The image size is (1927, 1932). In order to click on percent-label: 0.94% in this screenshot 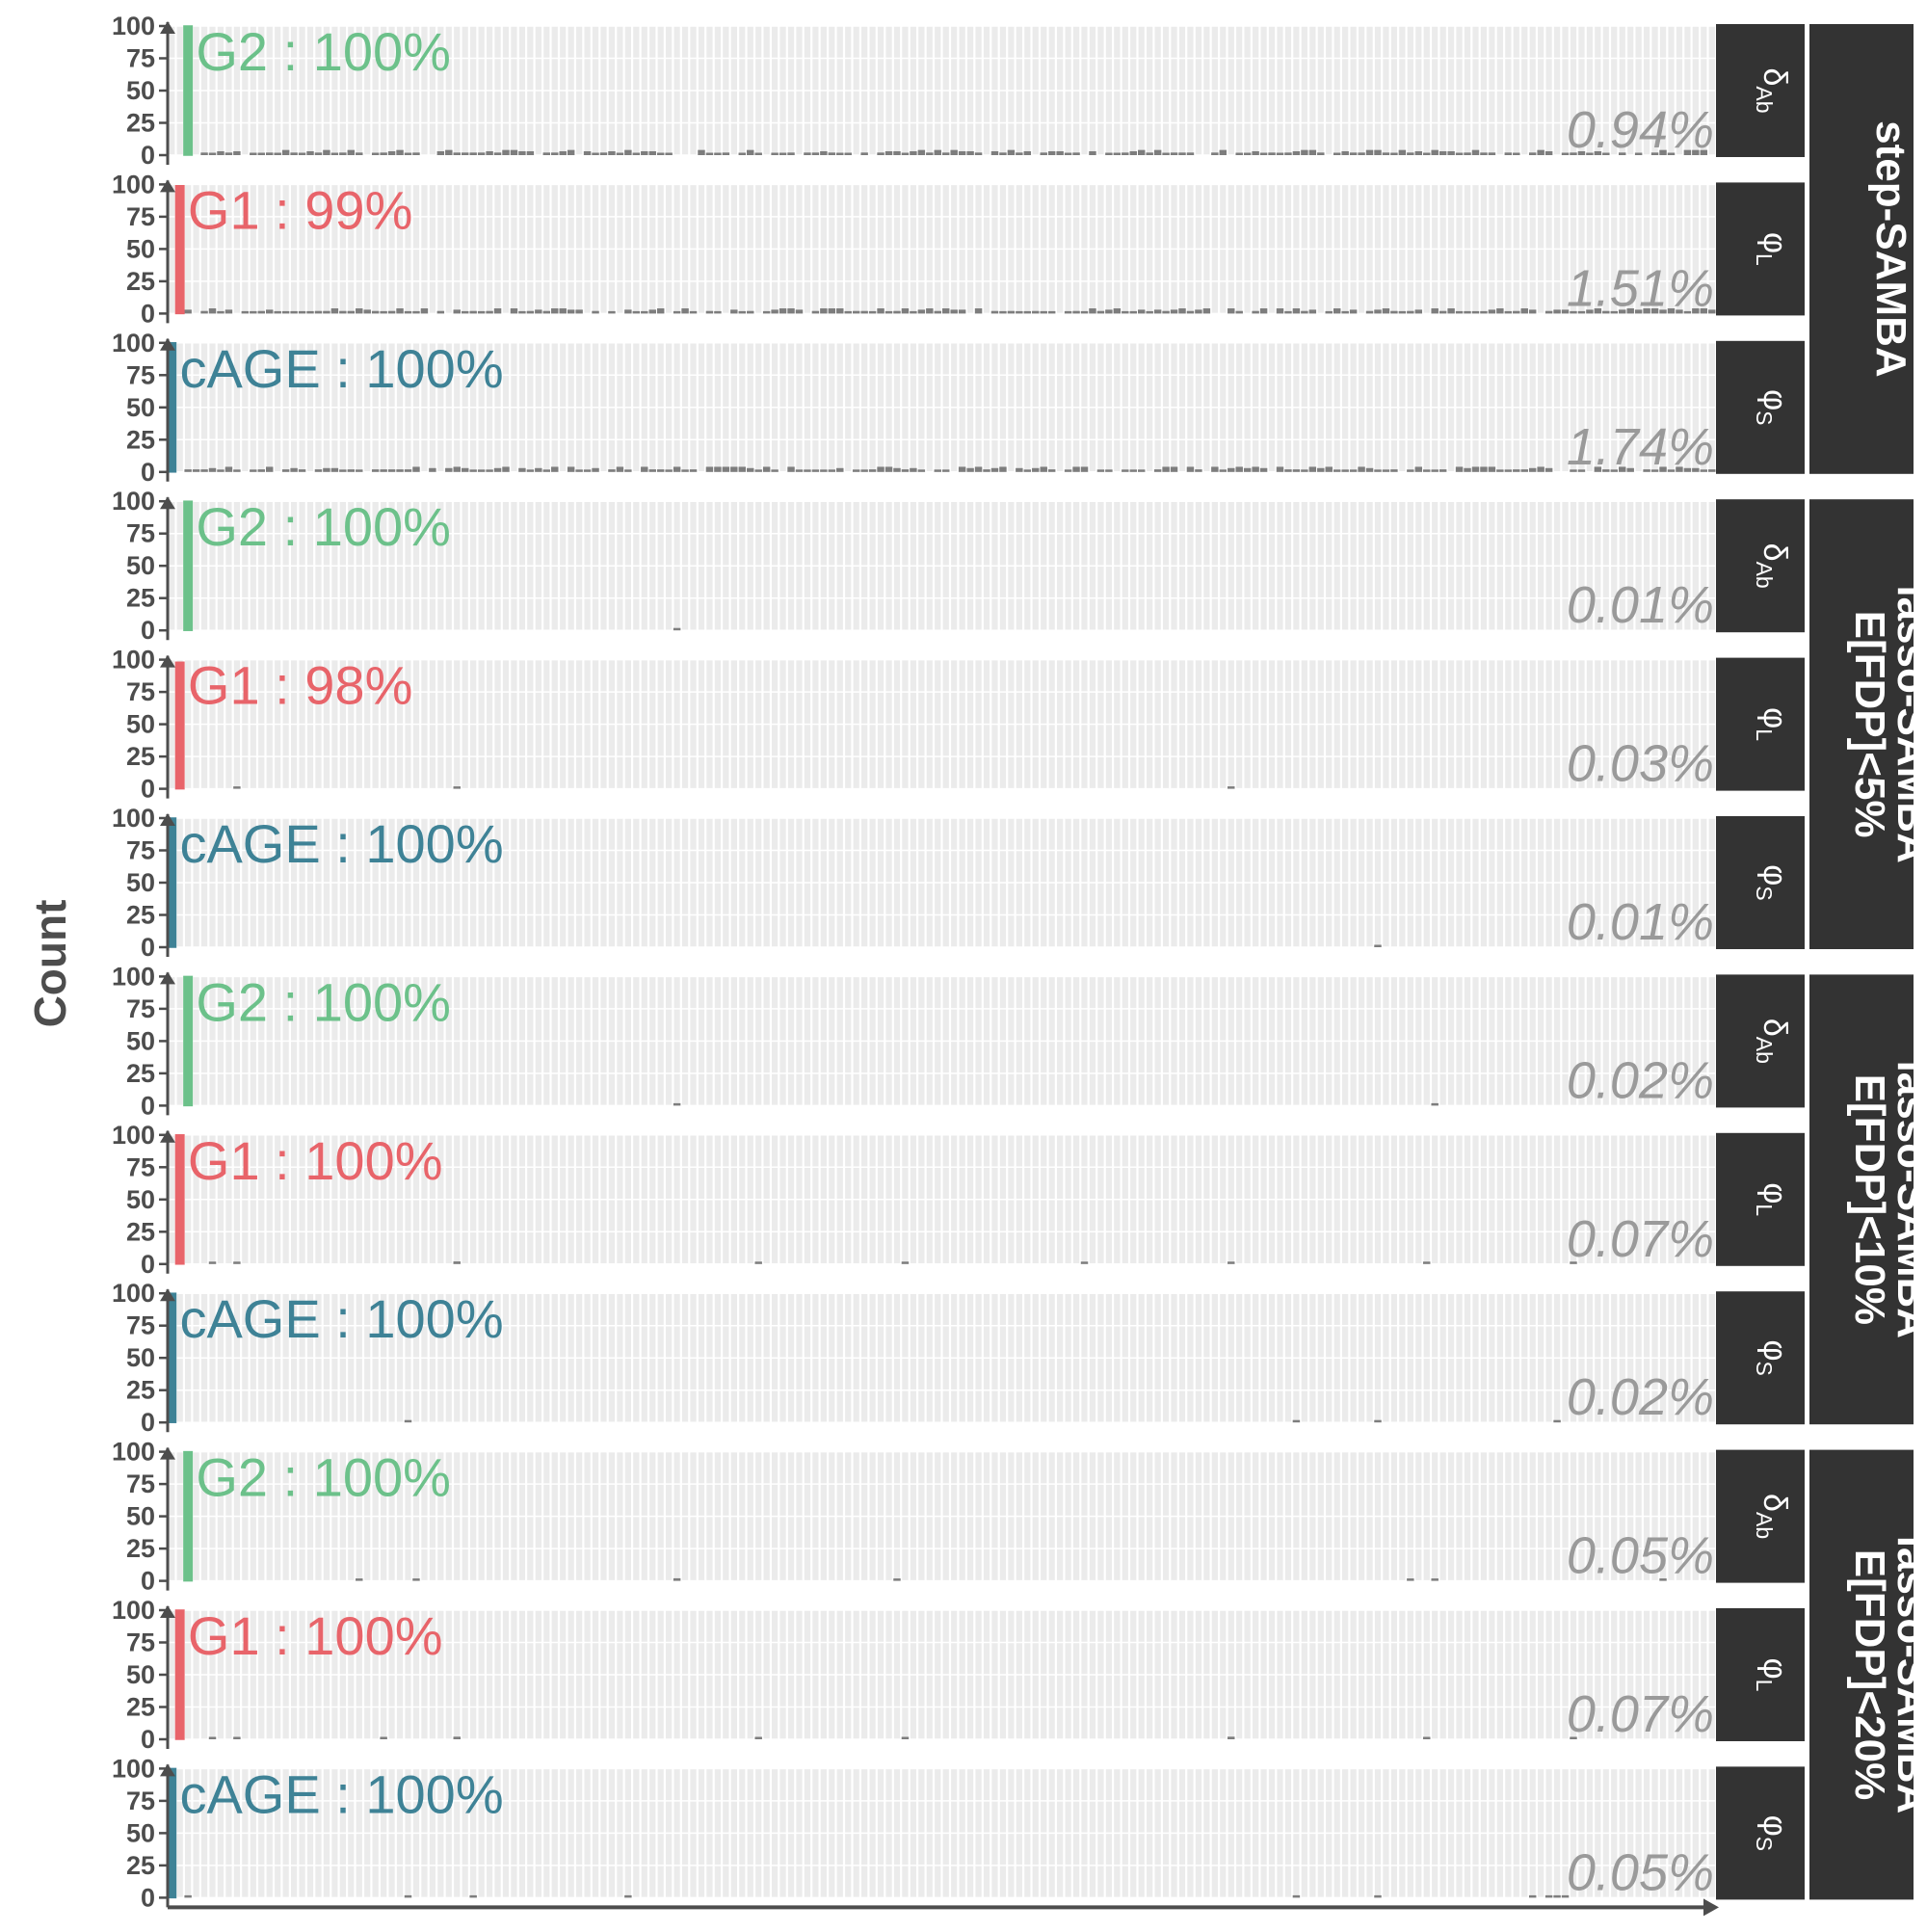, I will do `click(1640, 130)`.